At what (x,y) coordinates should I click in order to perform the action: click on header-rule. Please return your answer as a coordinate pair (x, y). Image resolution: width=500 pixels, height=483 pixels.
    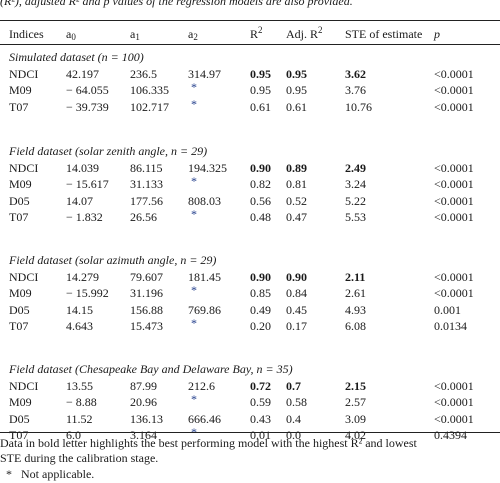
    Looking at the image, I should click on (250, 44).